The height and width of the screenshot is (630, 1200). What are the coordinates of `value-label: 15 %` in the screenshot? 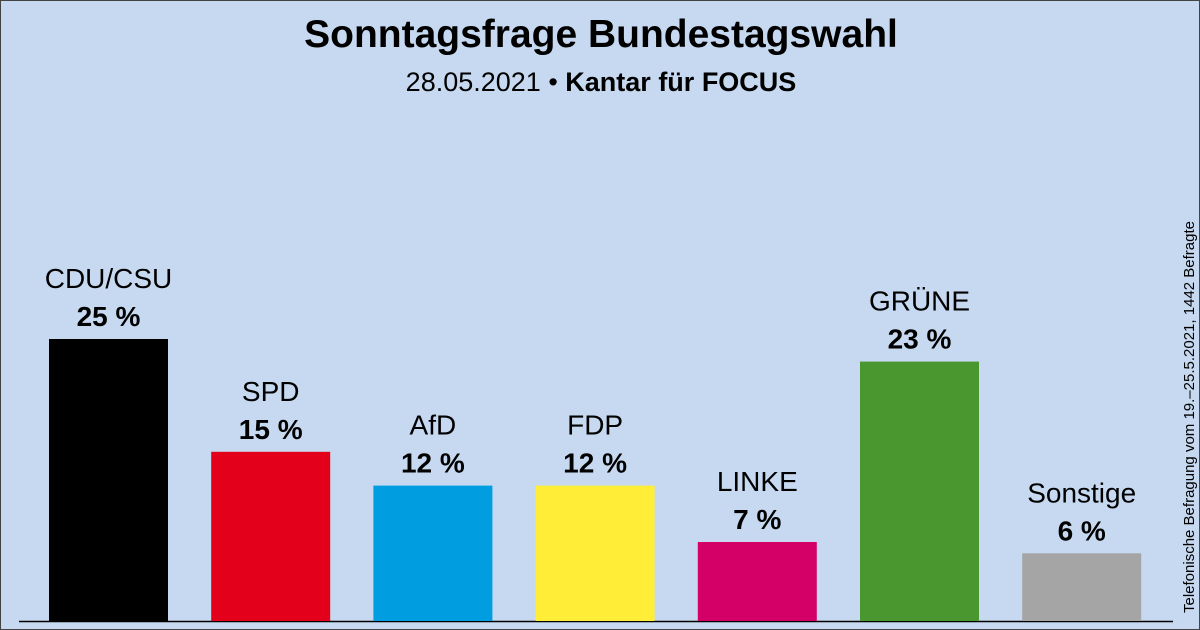 It's located at (271, 429).